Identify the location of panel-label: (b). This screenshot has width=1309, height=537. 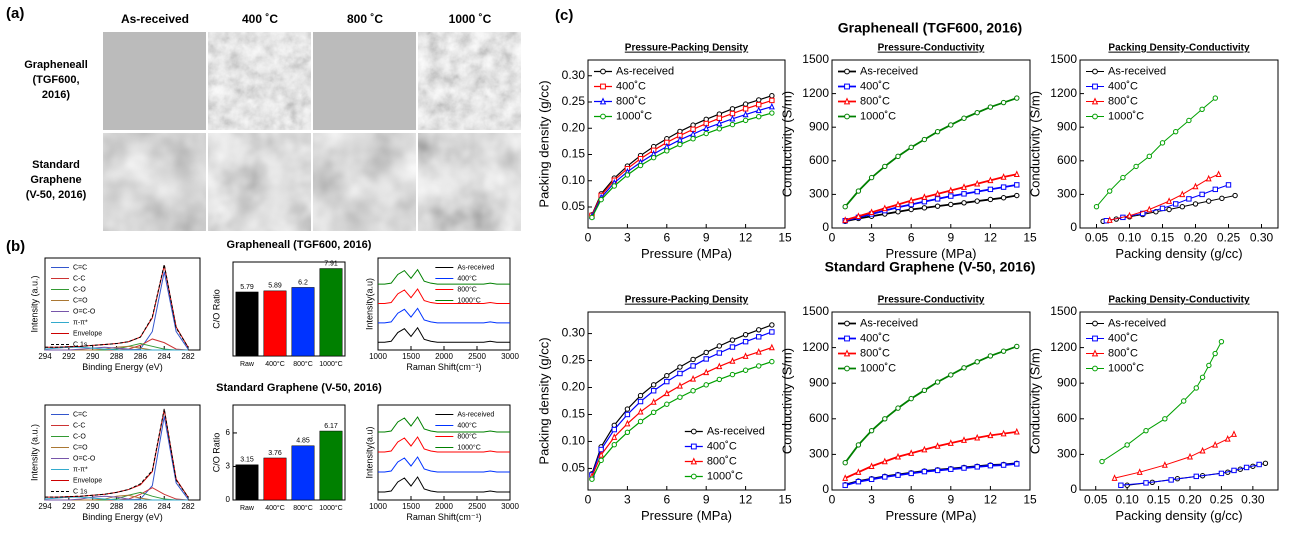
(15, 246).